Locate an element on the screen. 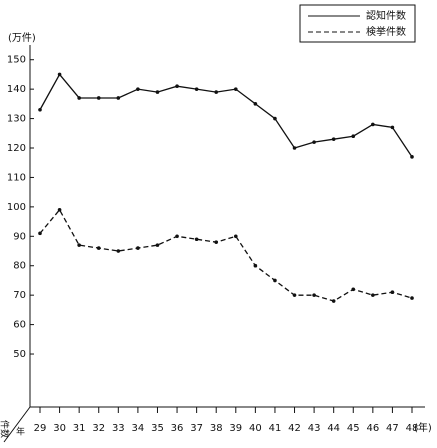  y-tick-label: 100 is located at coordinates (16, 207).